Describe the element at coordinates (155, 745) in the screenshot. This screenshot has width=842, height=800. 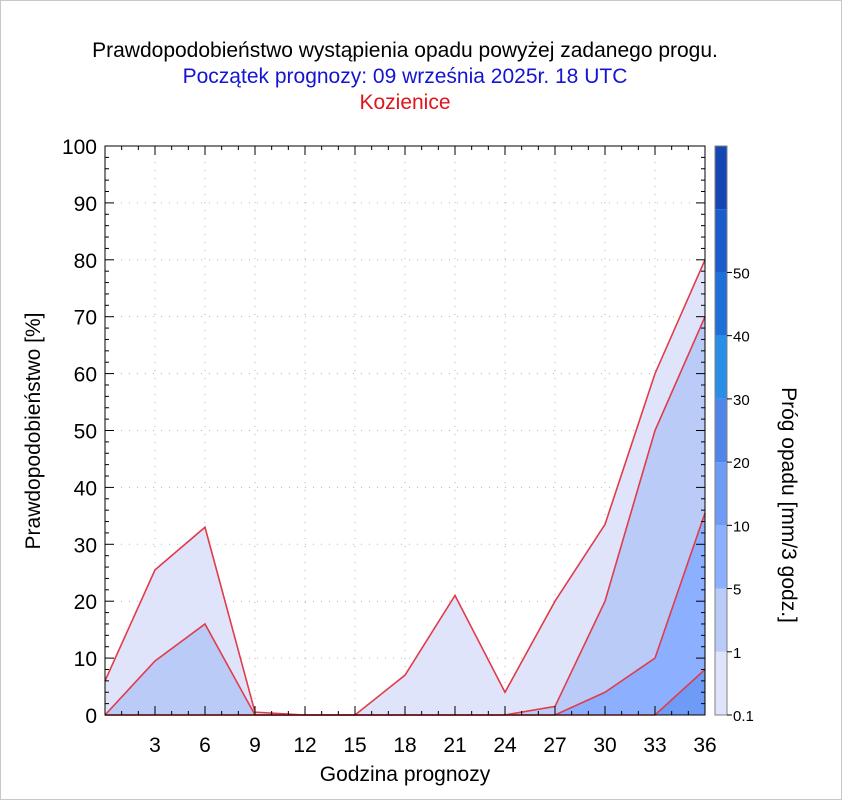
I see `x-tick-label: 3` at that location.